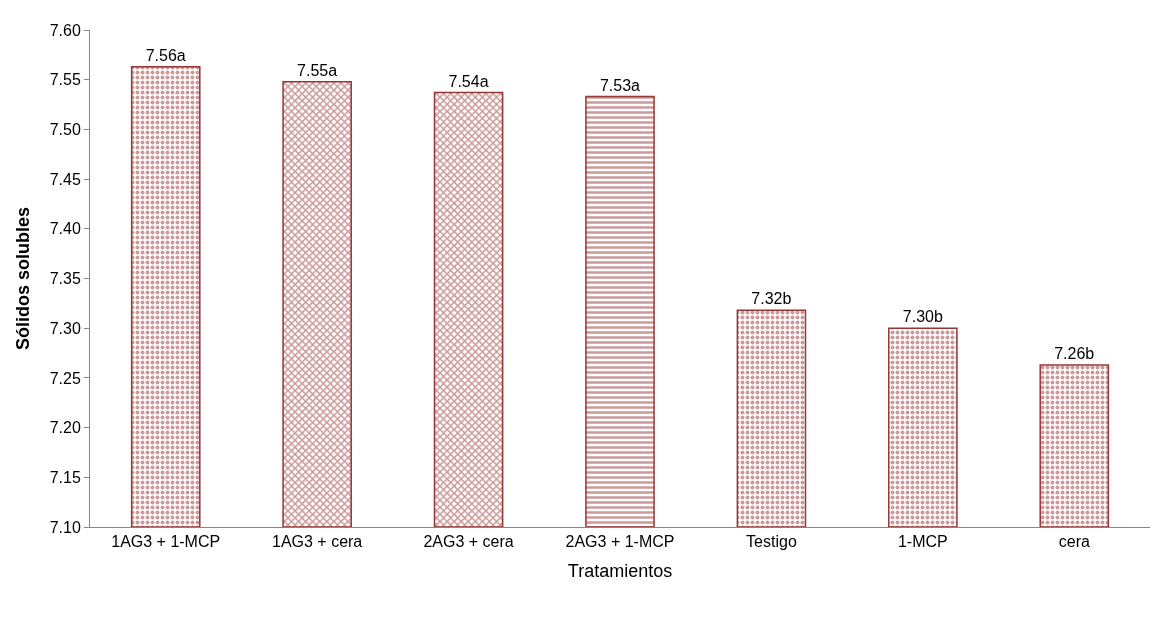 The height and width of the screenshot is (627, 1170). Describe the element at coordinates (468, 81) in the screenshot. I see `data-label: 7.54a` at that location.